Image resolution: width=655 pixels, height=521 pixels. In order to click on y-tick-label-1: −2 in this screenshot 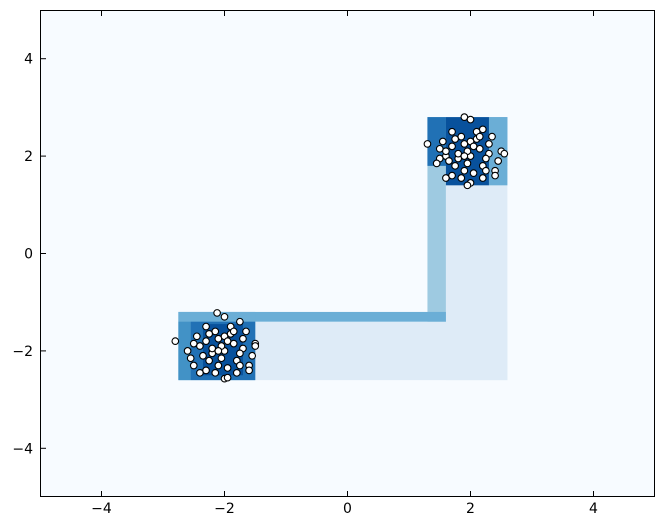, I will do `click(22, 352)`.